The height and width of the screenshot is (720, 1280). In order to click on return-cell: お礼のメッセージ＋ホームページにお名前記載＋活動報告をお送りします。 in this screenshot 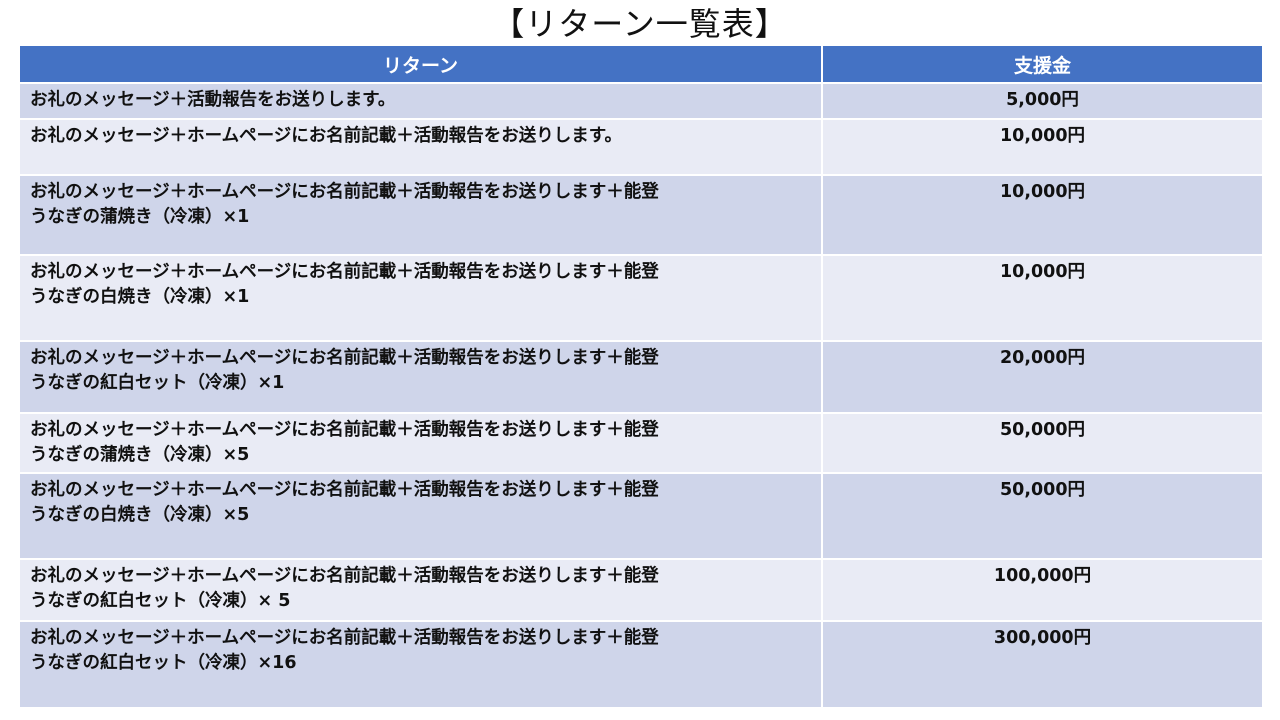, I will do `click(421, 146)`.